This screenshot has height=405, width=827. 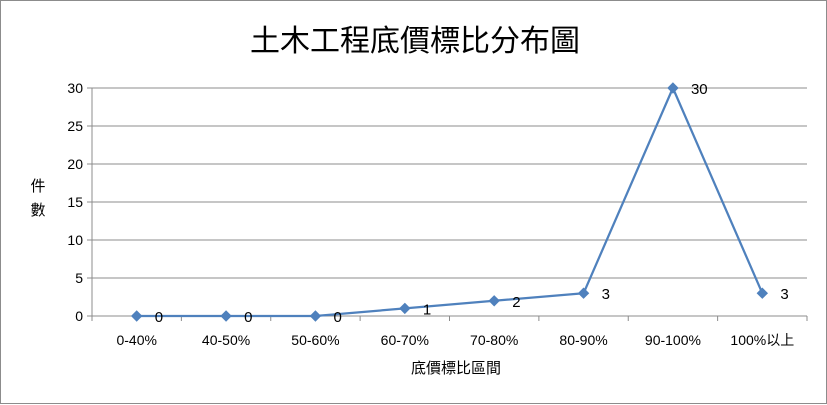 What do you see at coordinates (79, 278) in the screenshot?
I see `y-tick-label-5: 5` at bounding box center [79, 278].